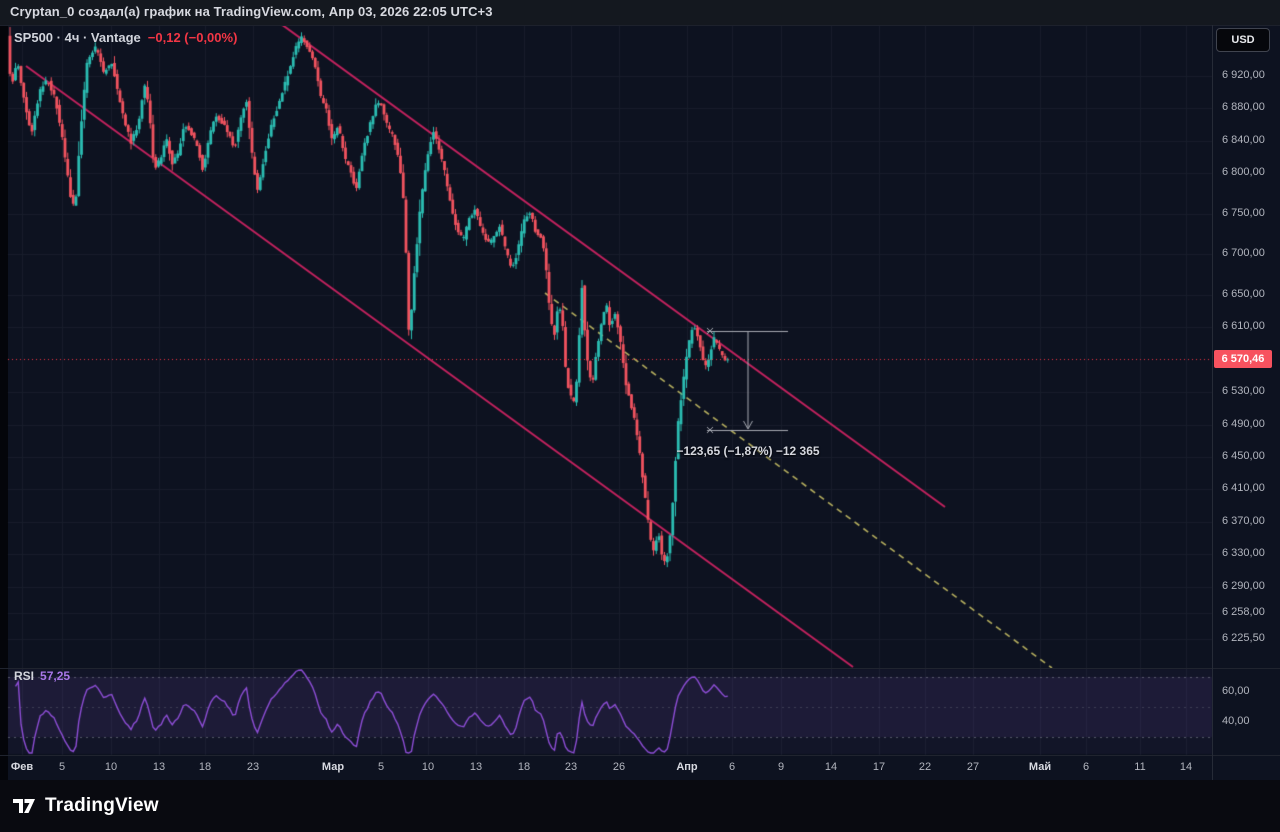 Image resolution: width=1280 pixels, height=832 pixels. Describe the element at coordinates (1140, 767) in the screenshot. I see `time-tick: 11` at that location.